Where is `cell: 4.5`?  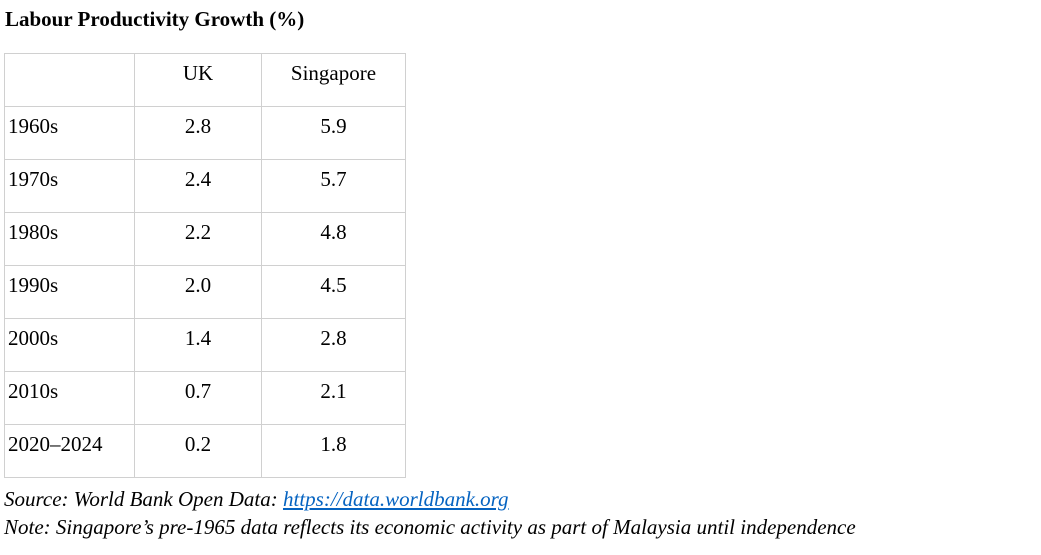
cell: 4.5 is located at coordinates (333, 292).